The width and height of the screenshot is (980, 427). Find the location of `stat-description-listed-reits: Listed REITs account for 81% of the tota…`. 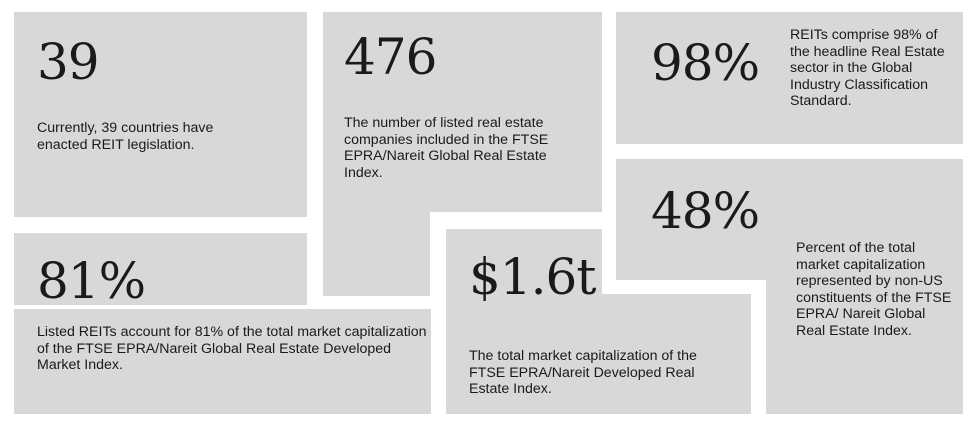

stat-description-listed-reits: Listed REITs account for 81% of the tota… is located at coordinates (232, 348).